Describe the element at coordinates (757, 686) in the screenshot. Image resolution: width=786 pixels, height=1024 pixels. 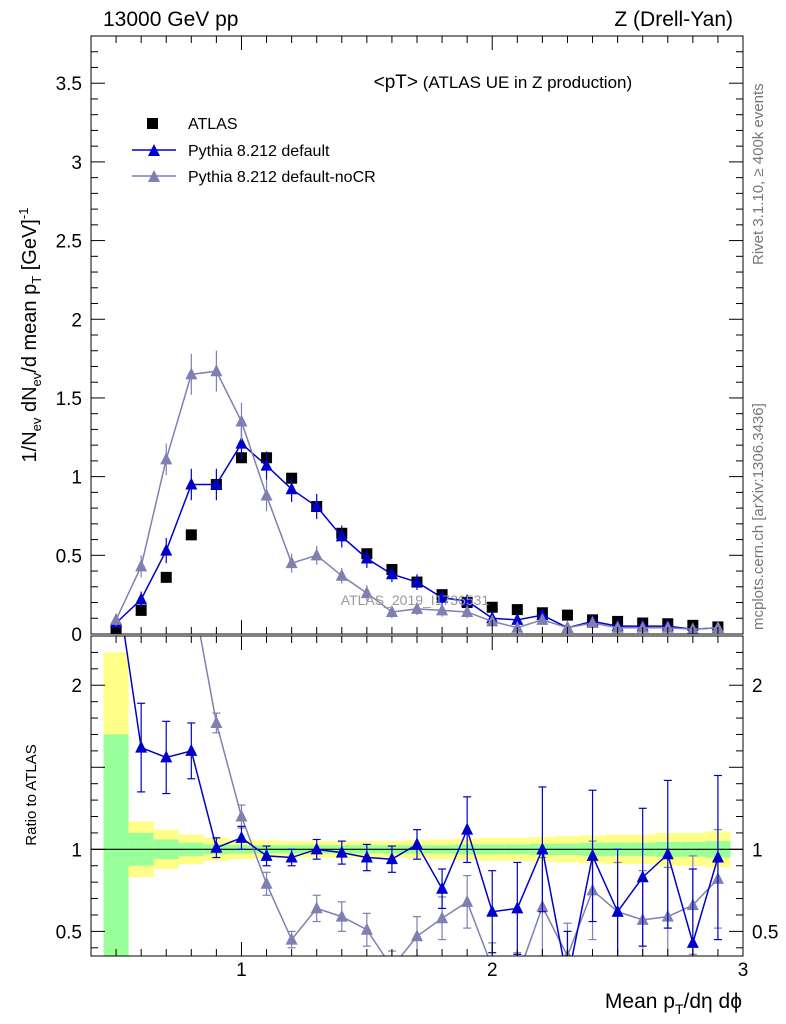
I see `ratio-y-tick-label-right: 2` at that location.